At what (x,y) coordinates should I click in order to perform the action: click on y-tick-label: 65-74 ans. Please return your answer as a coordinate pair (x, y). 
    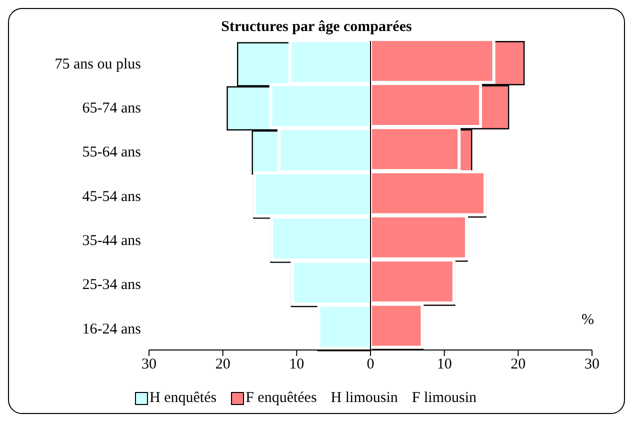
    Looking at the image, I should click on (112, 108).